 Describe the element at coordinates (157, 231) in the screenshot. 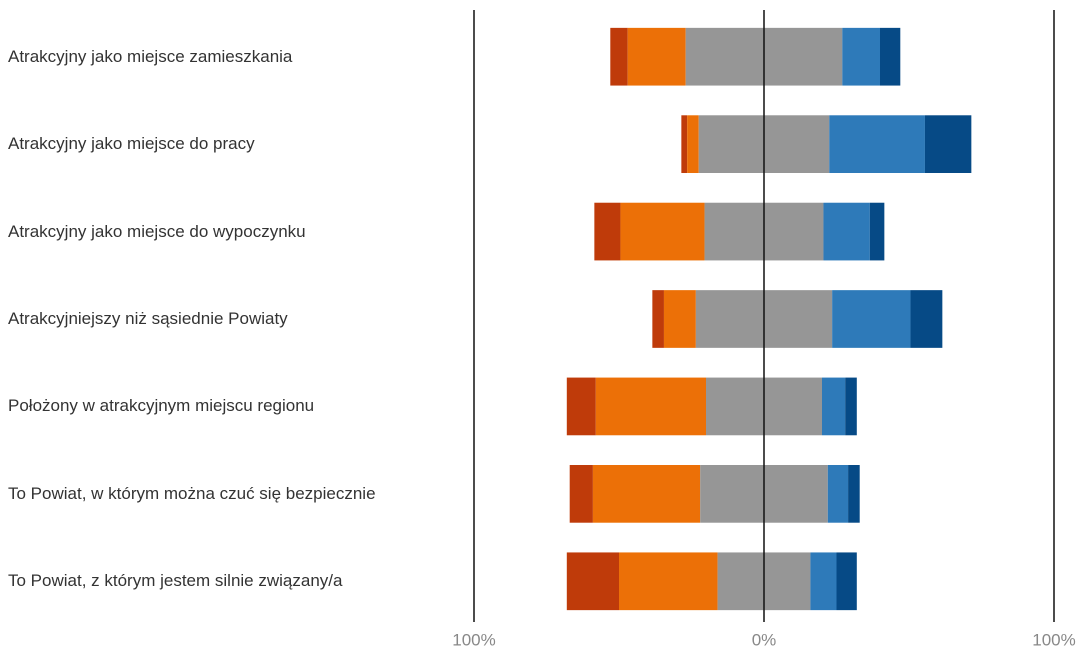

I see `category-label: Atrakcyjny jako miejsce do wypoczynku` at that location.